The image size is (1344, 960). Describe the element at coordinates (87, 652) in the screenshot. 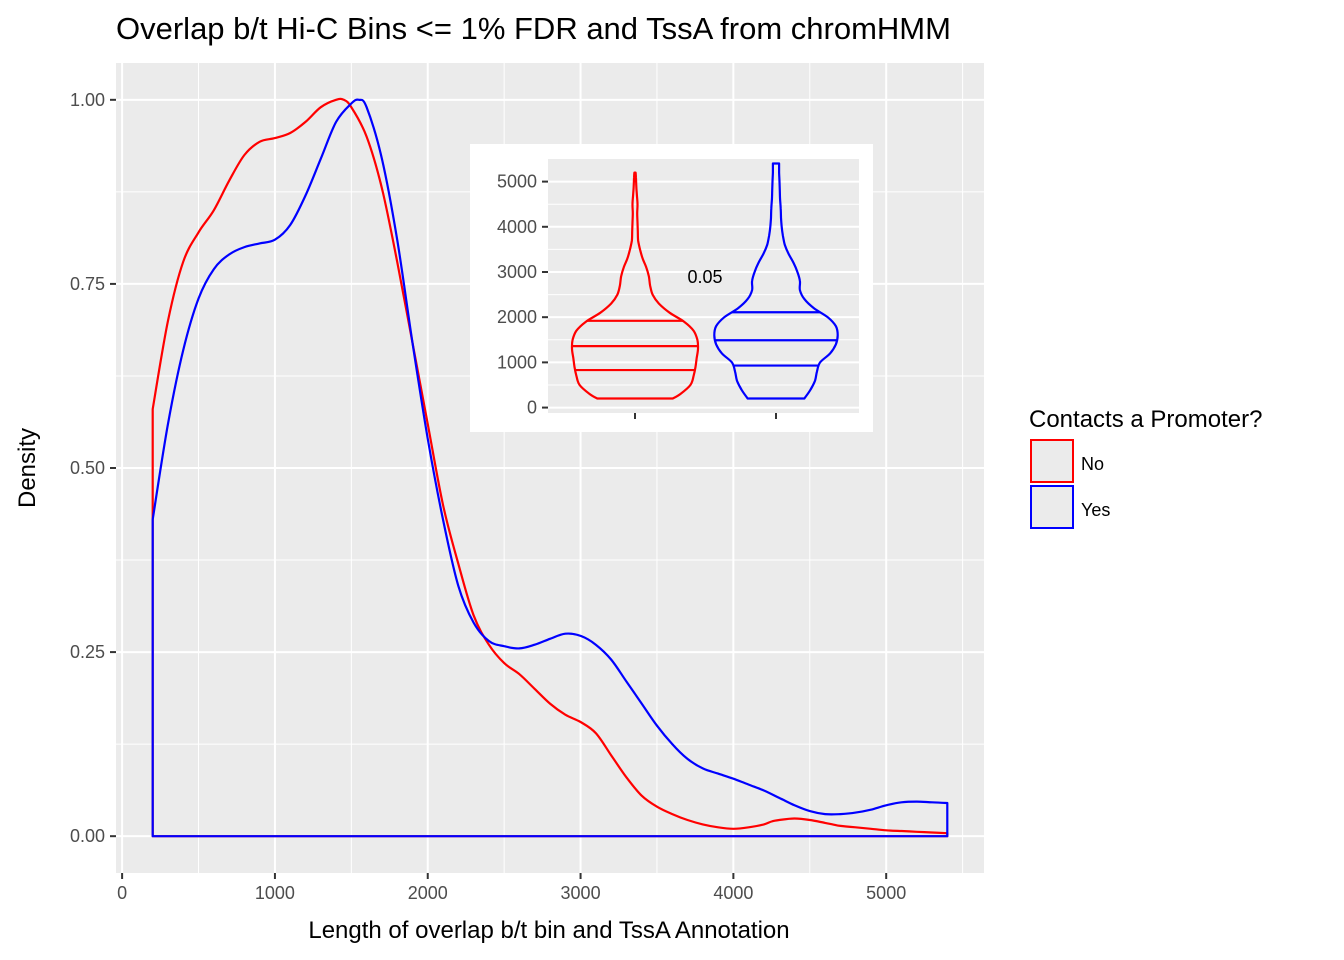

I see `y-tick-label: 0.25` at that location.